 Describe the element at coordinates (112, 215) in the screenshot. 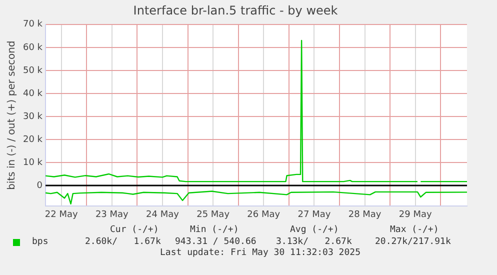

I see `x-tick-label: 23 May` at that location.